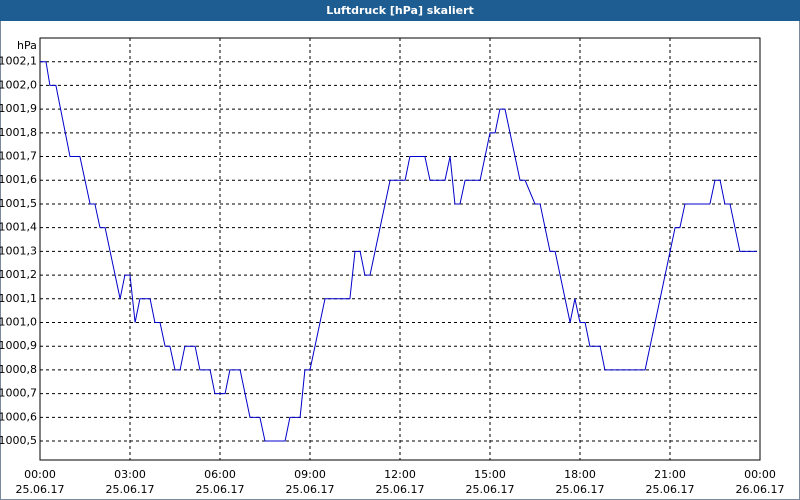 The image size is (800, 500). What do you see at coordinates (18, 416) in the screenshot?
I see `y-tick-label: 1000,6` at bounding box center [18, 416].